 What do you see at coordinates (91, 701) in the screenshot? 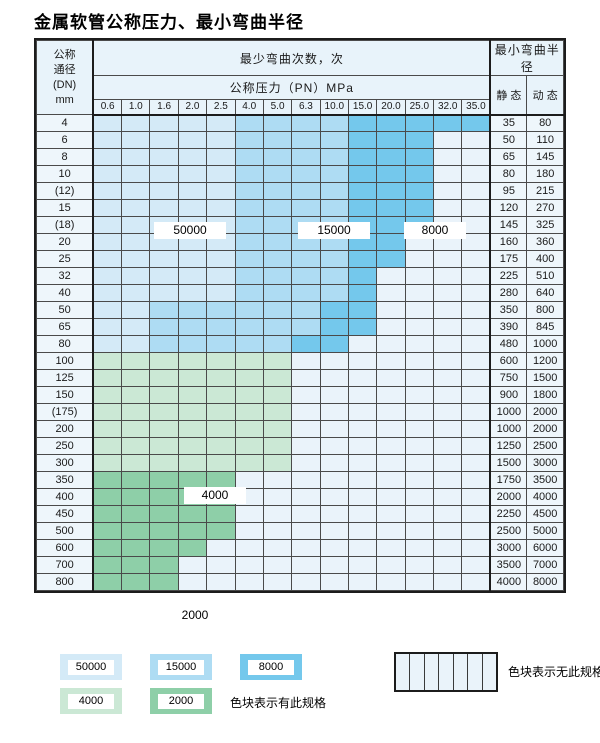
I see `legend-swatch-value: 4000` at bounding box center [91, 701].